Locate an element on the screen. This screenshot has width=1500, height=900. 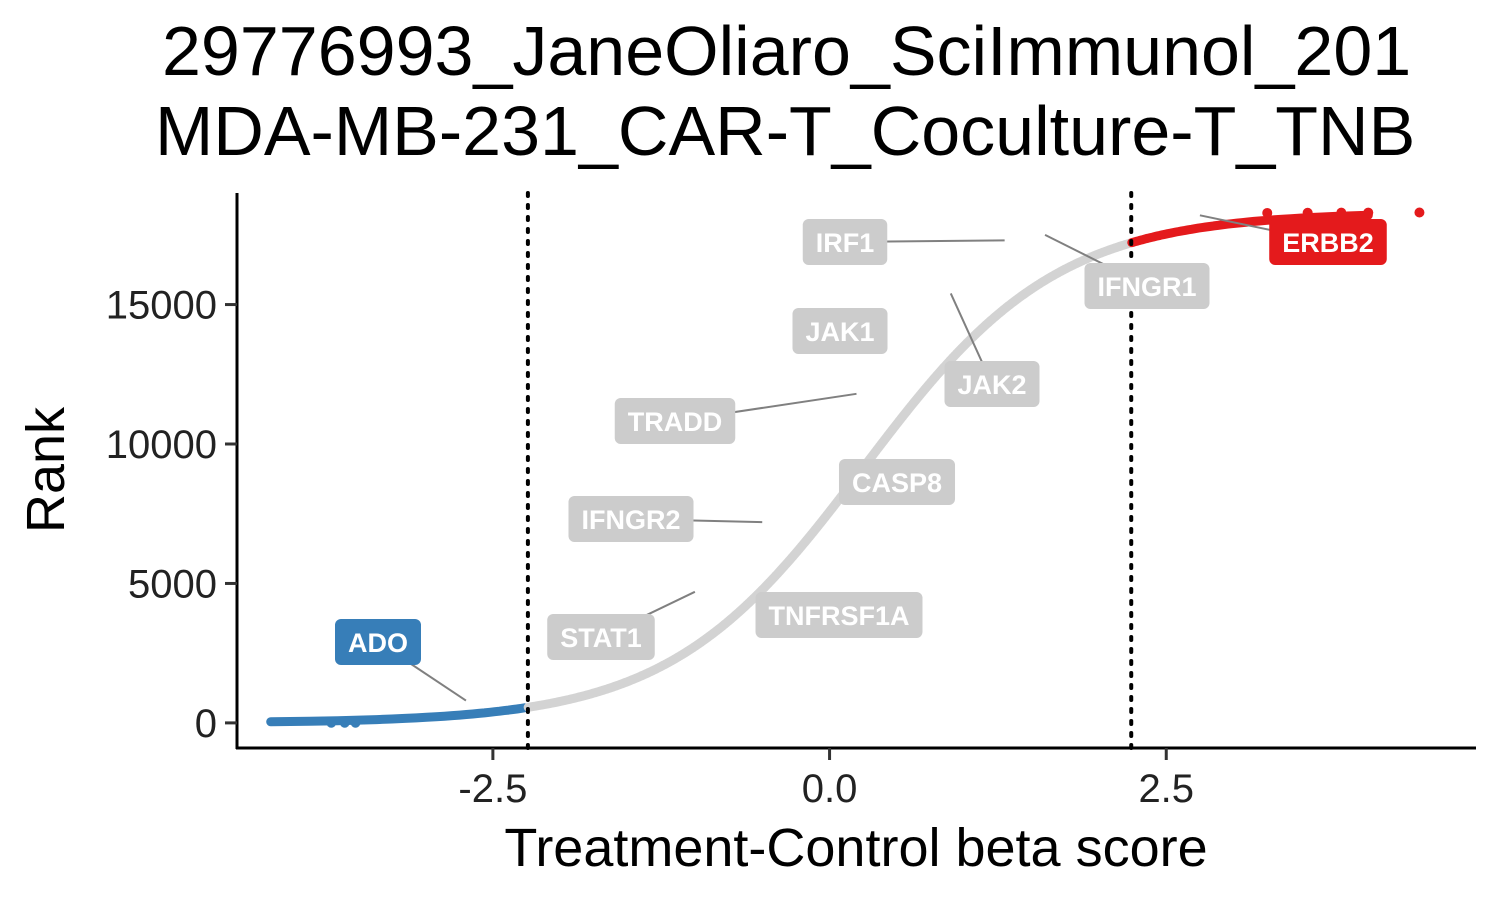
label-text: IFNGR2 is located at coordinates (630, 520).